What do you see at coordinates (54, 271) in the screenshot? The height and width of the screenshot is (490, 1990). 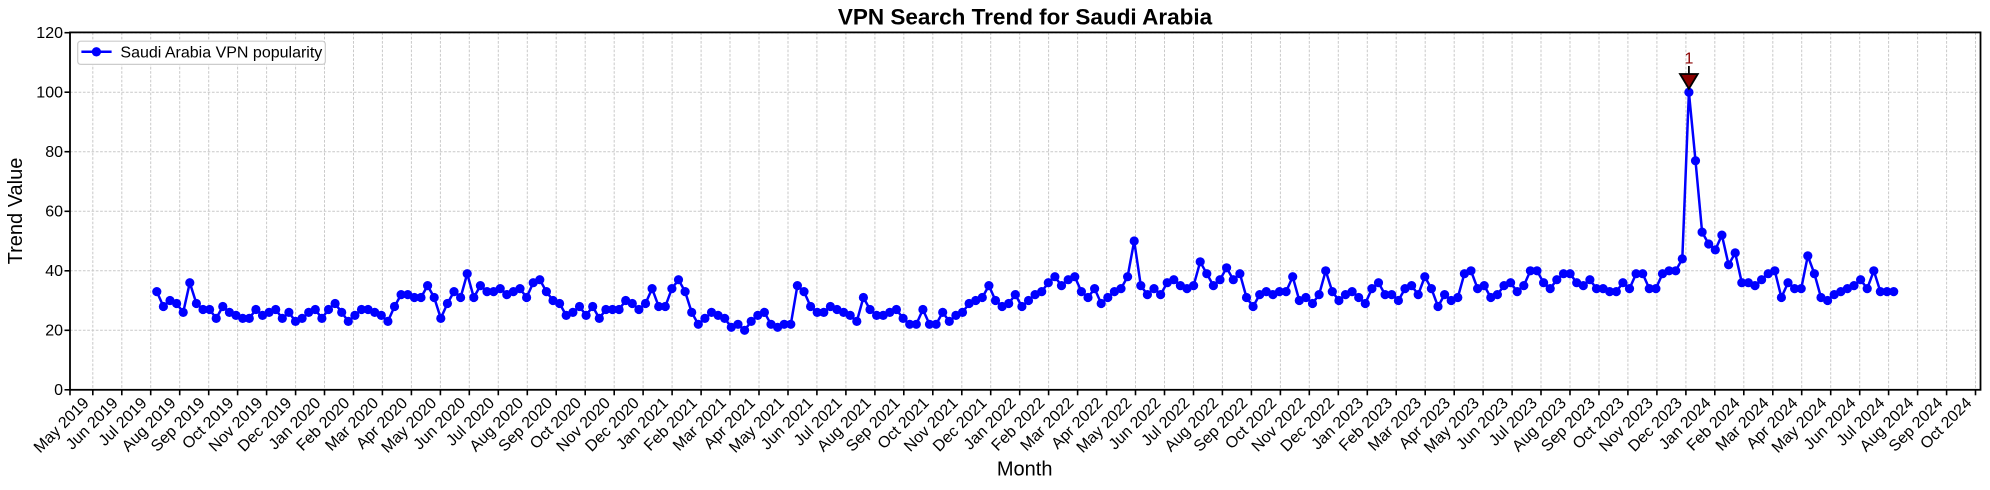 I see `svg-text: 40` at bounding box center [54, 271].